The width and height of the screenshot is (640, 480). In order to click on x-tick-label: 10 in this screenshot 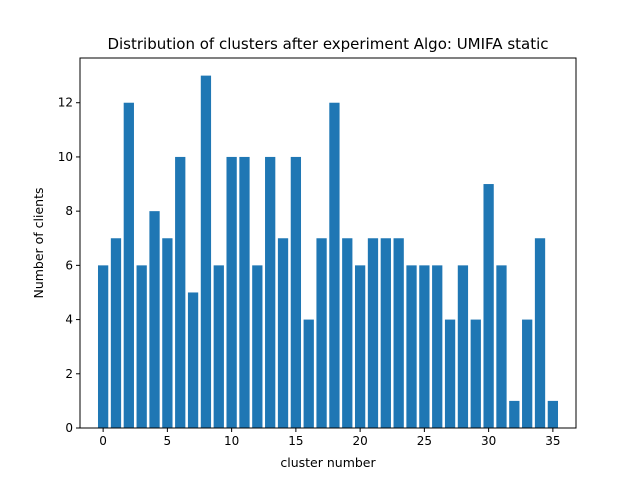, I will do `click(231, 441)`.